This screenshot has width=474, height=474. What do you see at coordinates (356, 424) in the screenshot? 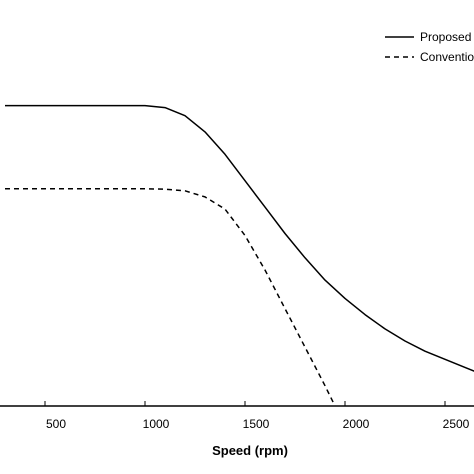
I see `x-tick-label: 2000` at bounding box center [356, 424].